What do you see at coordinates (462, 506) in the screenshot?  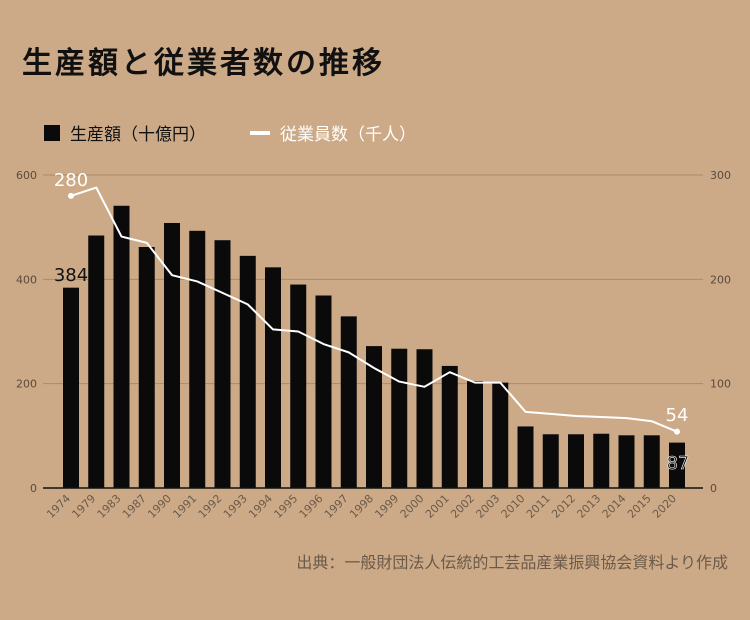 I see `x-tick-label: 2002` at bounding box center [462, 506].